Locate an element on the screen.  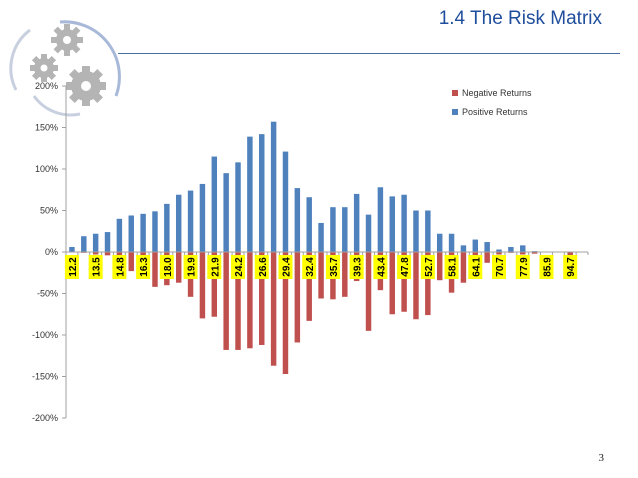
x-tick-label: 32.4 is located at coordinates (310, 267).